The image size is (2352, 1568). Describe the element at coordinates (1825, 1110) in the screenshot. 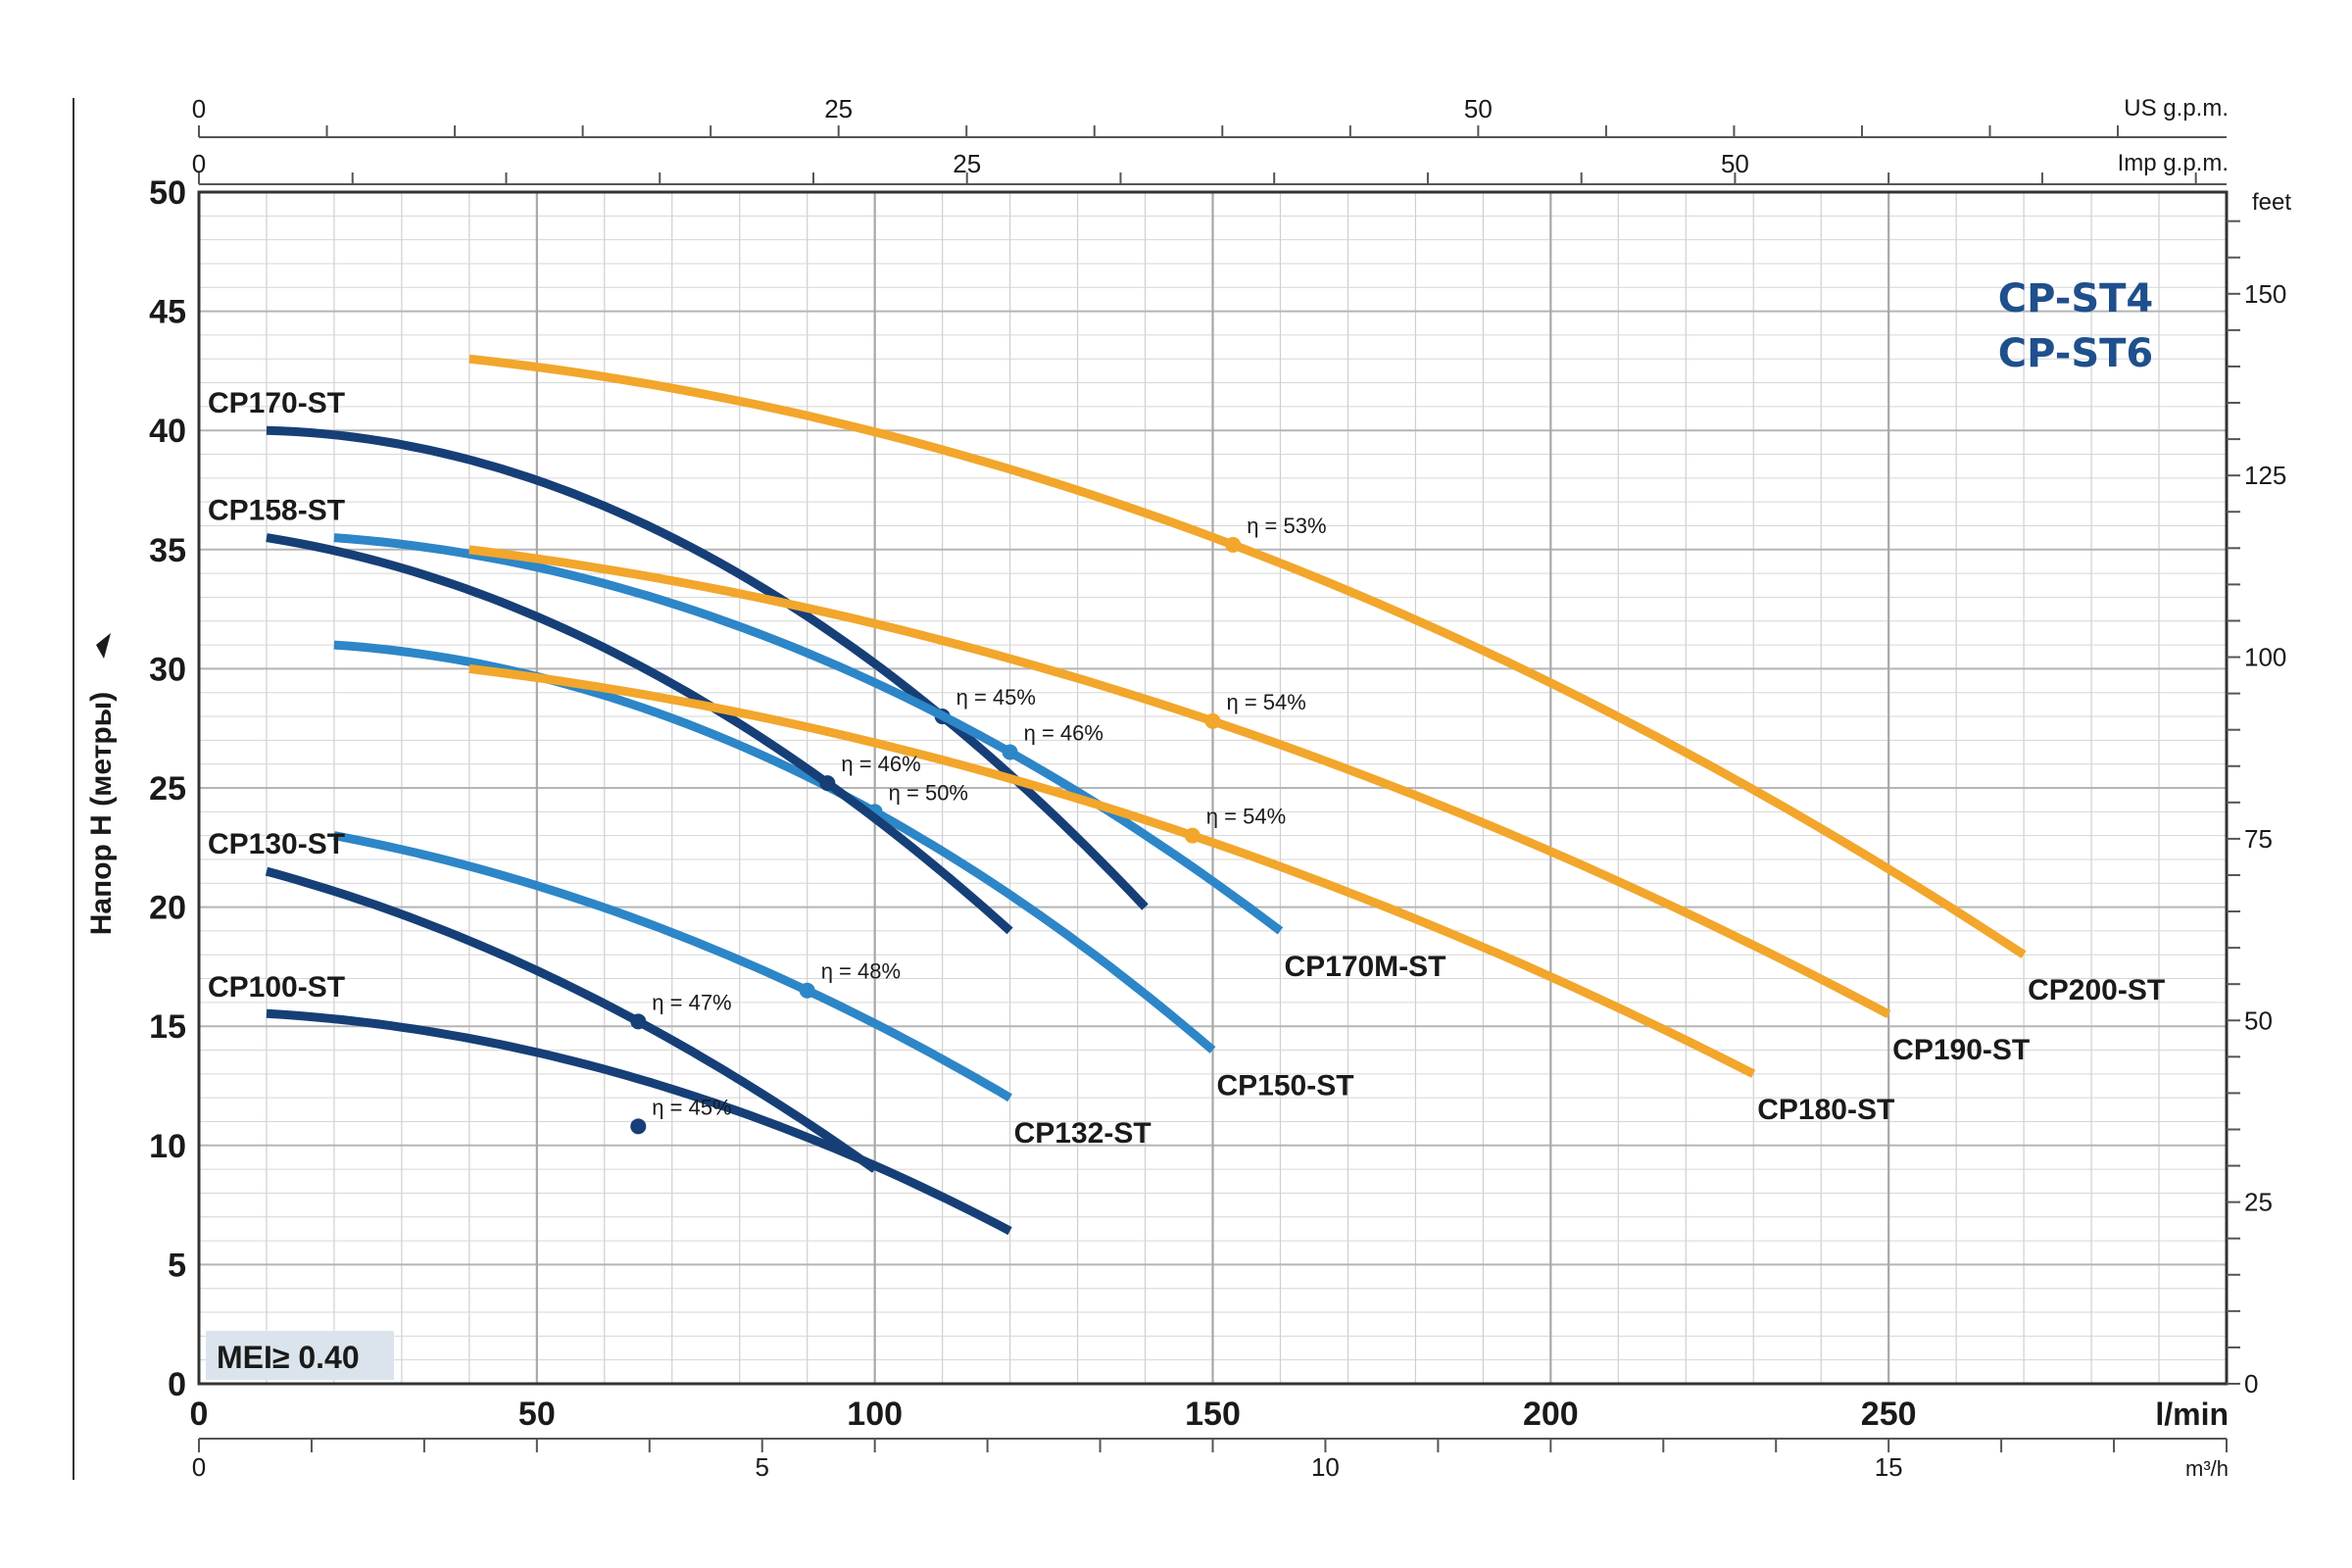

I see `series-label-cp180-st: CP180-ST` at that location.